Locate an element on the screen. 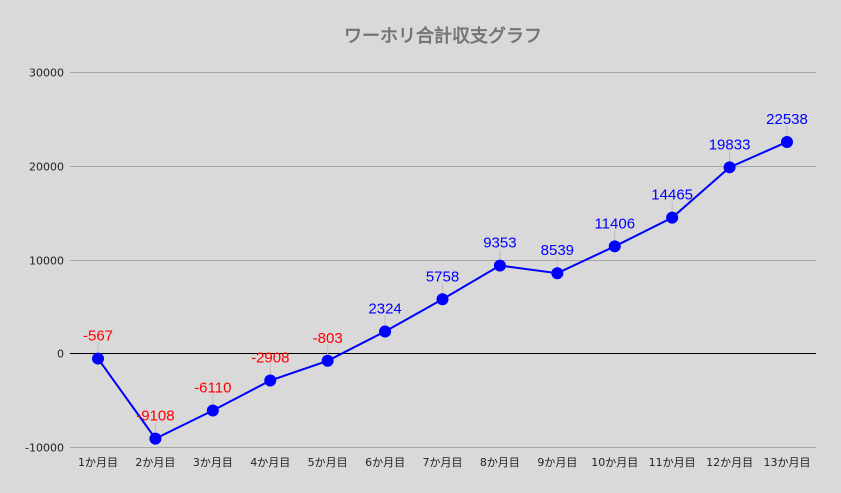  x-axis-tick-label: 6か月目 is located at coordinates (385, 462).